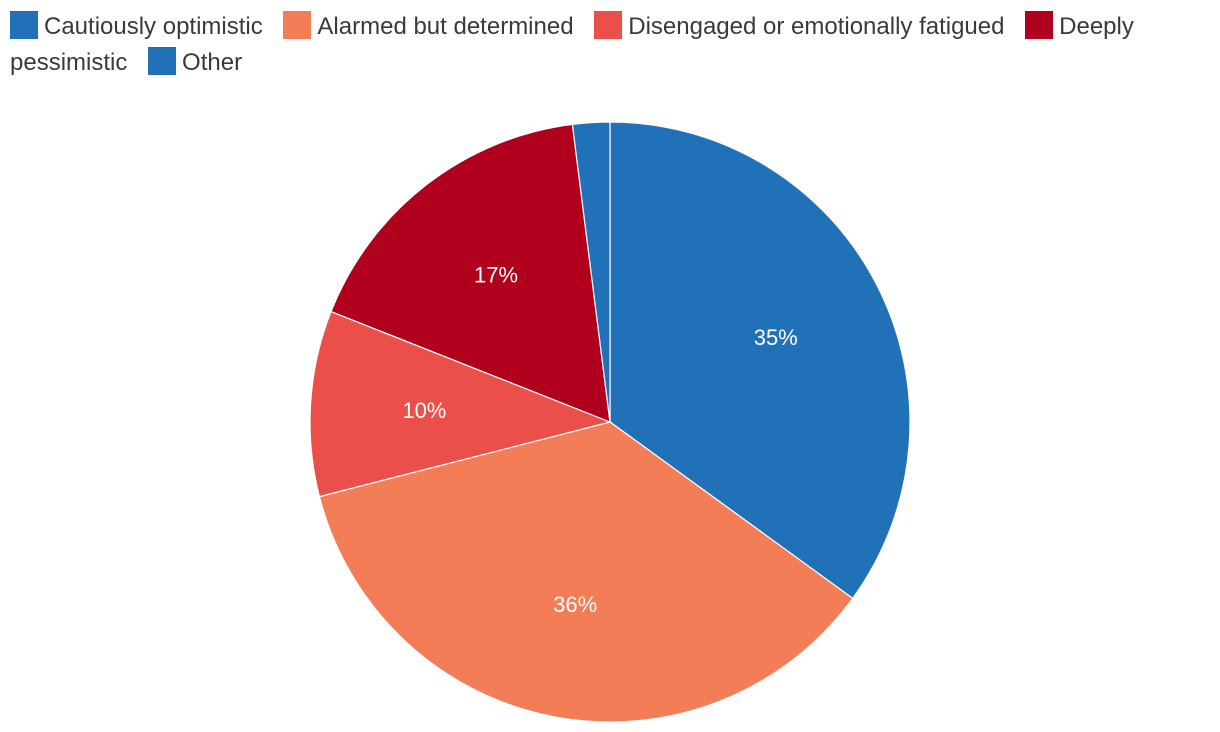 The height and width of the screenshot is (732, 1220). I want to click on pie-slice-other, so click(591, 272).